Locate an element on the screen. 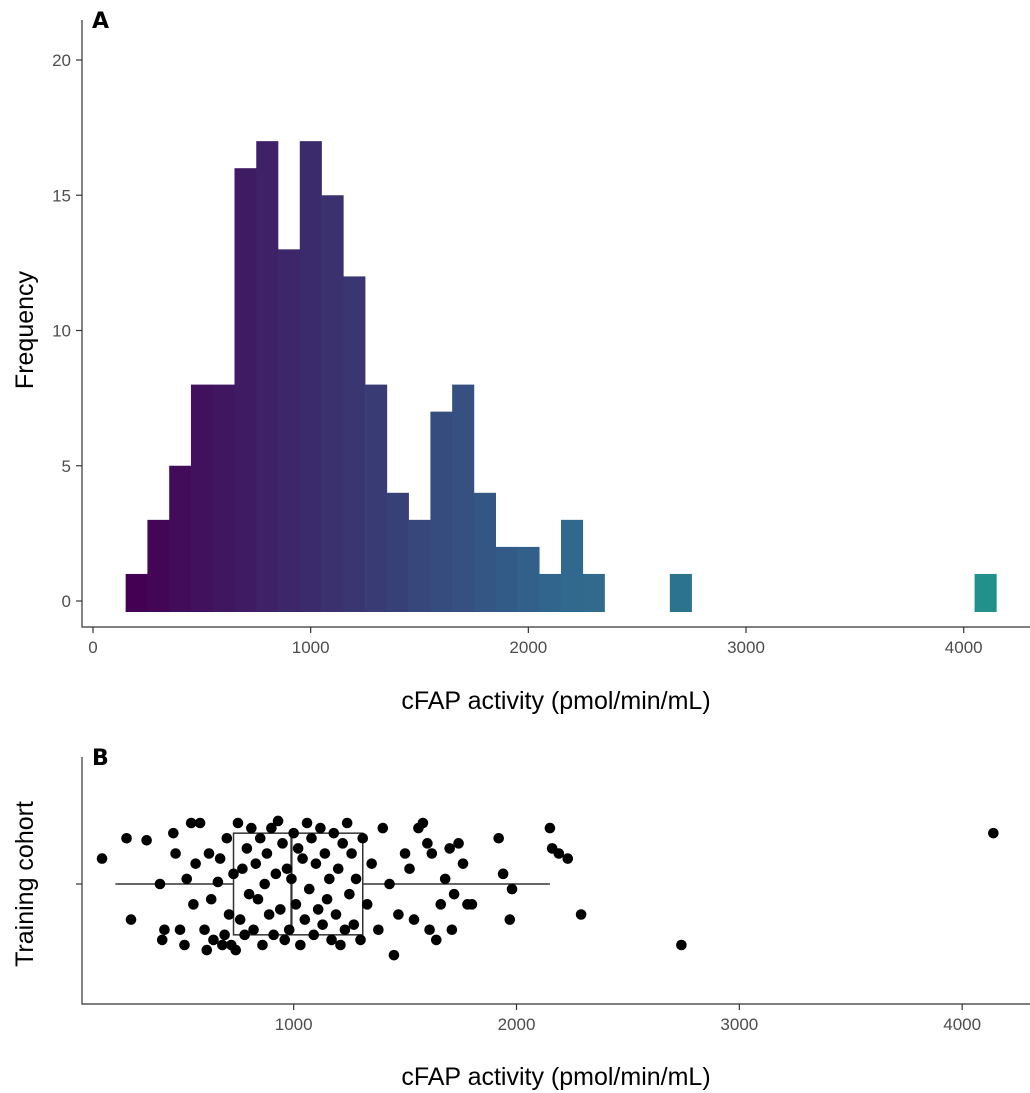 The width and height of the screenshot is (1030, 1093). x-tick-label: 0 is located at coordinates (92, 647).